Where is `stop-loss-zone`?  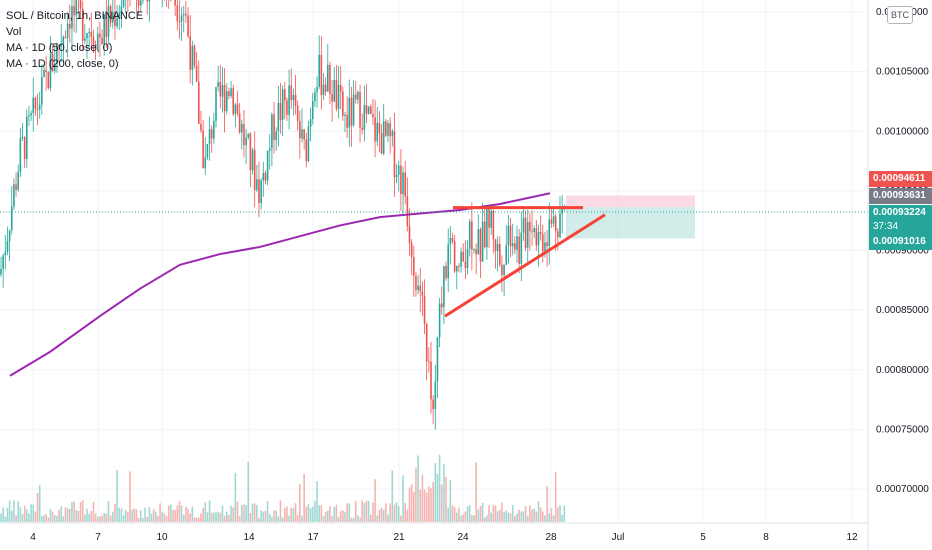
stop-loss-zone is located at coordinates (630, 201).